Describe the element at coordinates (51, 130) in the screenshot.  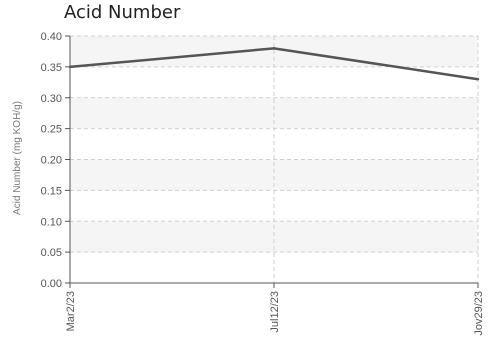
I see `y-tick-label: 0.25` at that location.